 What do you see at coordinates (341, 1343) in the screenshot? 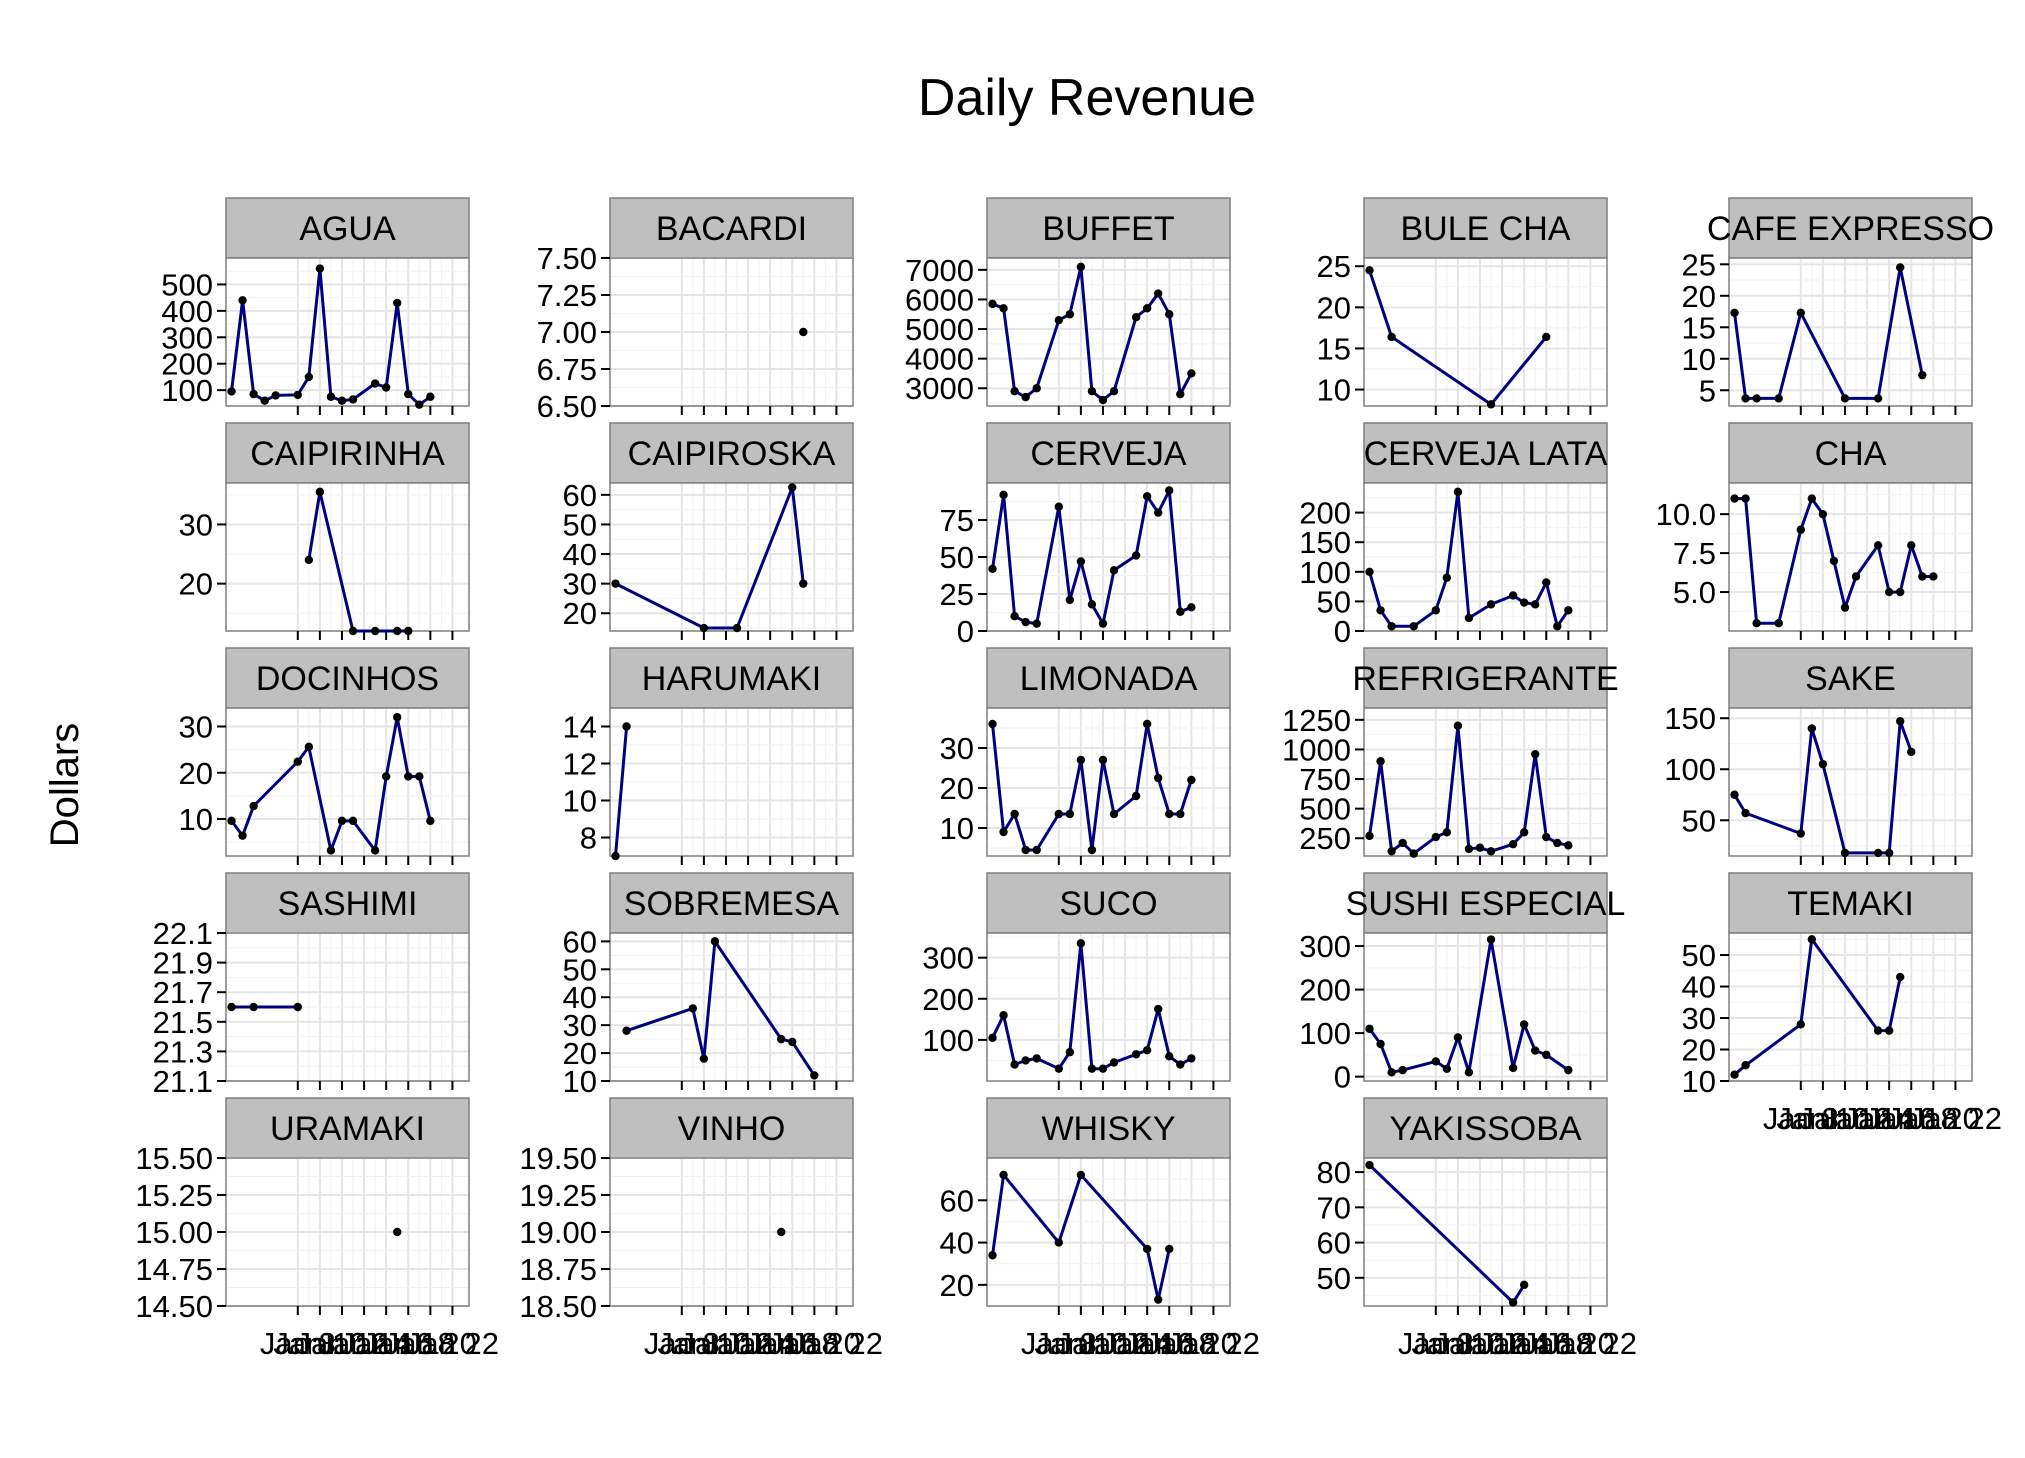
I see `x-tick-label-uramaki: Jan 12` at bounding box center [341, 1343].